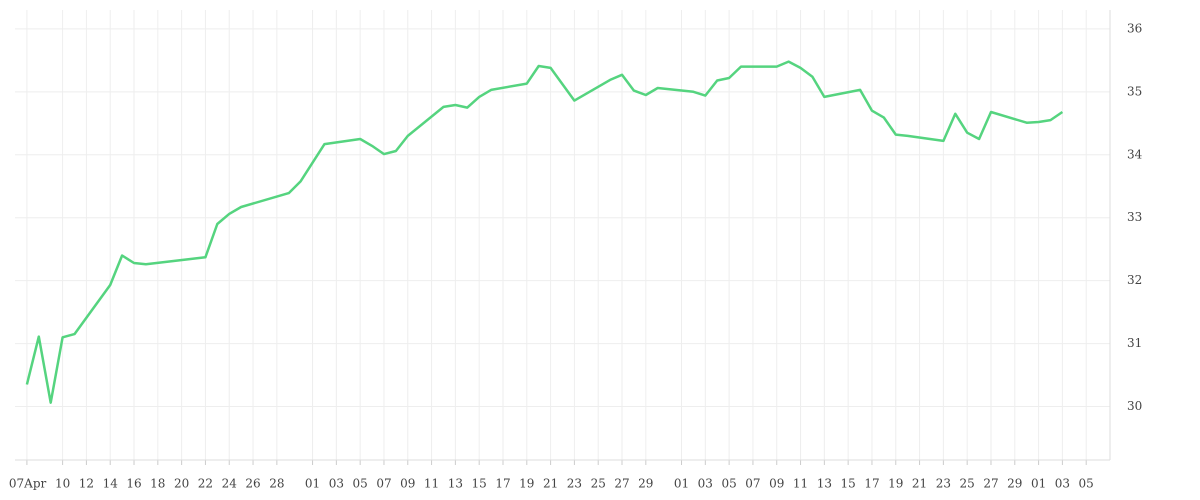 This screenshot has width=1200, height=500. What do you see at coordinates (86, 484) in the screenshot?
I see `x-tick-label: 12` at bounding box center [86, 484].